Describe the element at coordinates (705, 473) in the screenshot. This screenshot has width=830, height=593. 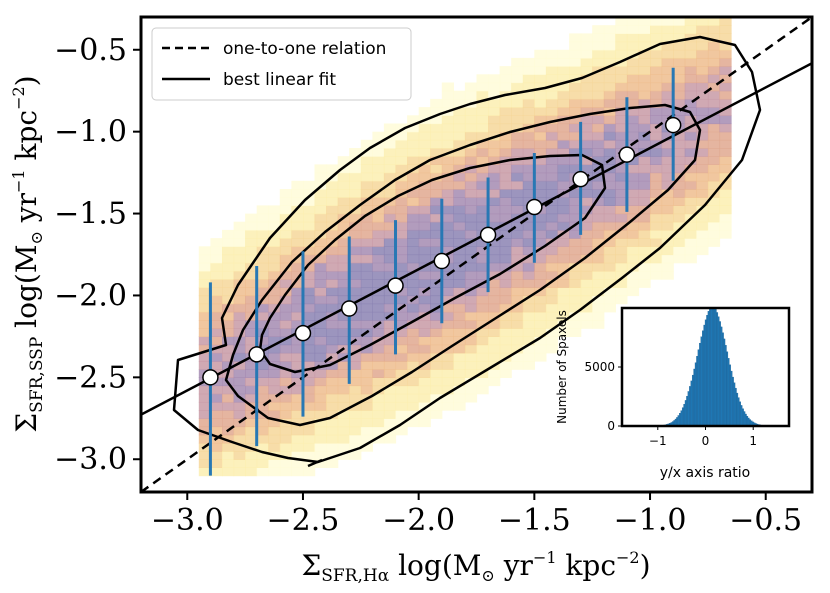
I see `inset-xlabel: y/x axis ratio` at that location.